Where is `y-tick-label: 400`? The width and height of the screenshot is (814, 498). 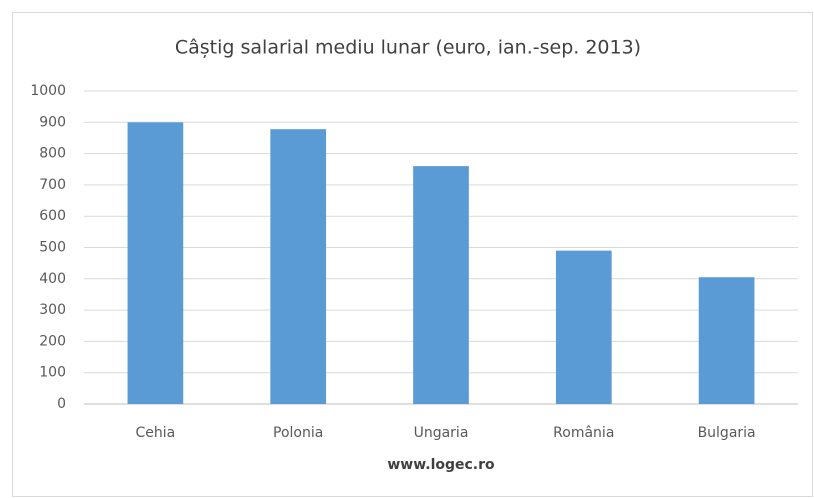 y-tick-label: 400 is located at coordinates (52, 279).